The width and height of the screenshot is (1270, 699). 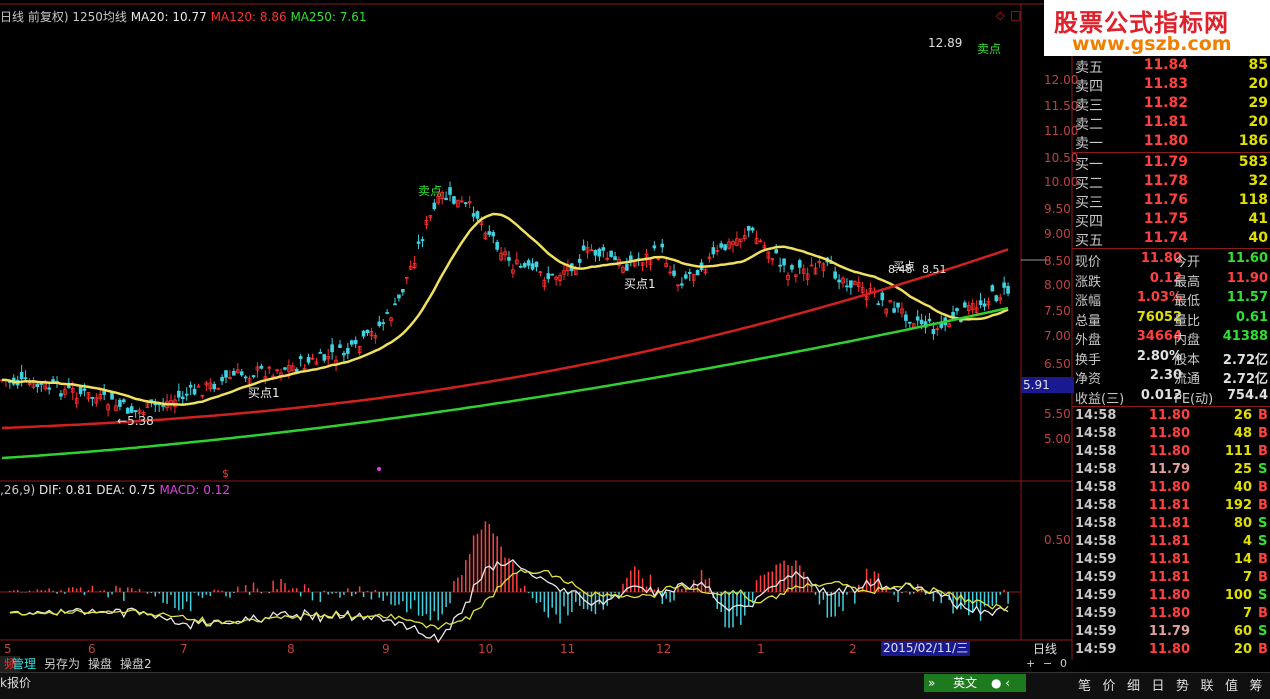 I want to click on bottom-tab: 管理, so click(x=24, y=664).